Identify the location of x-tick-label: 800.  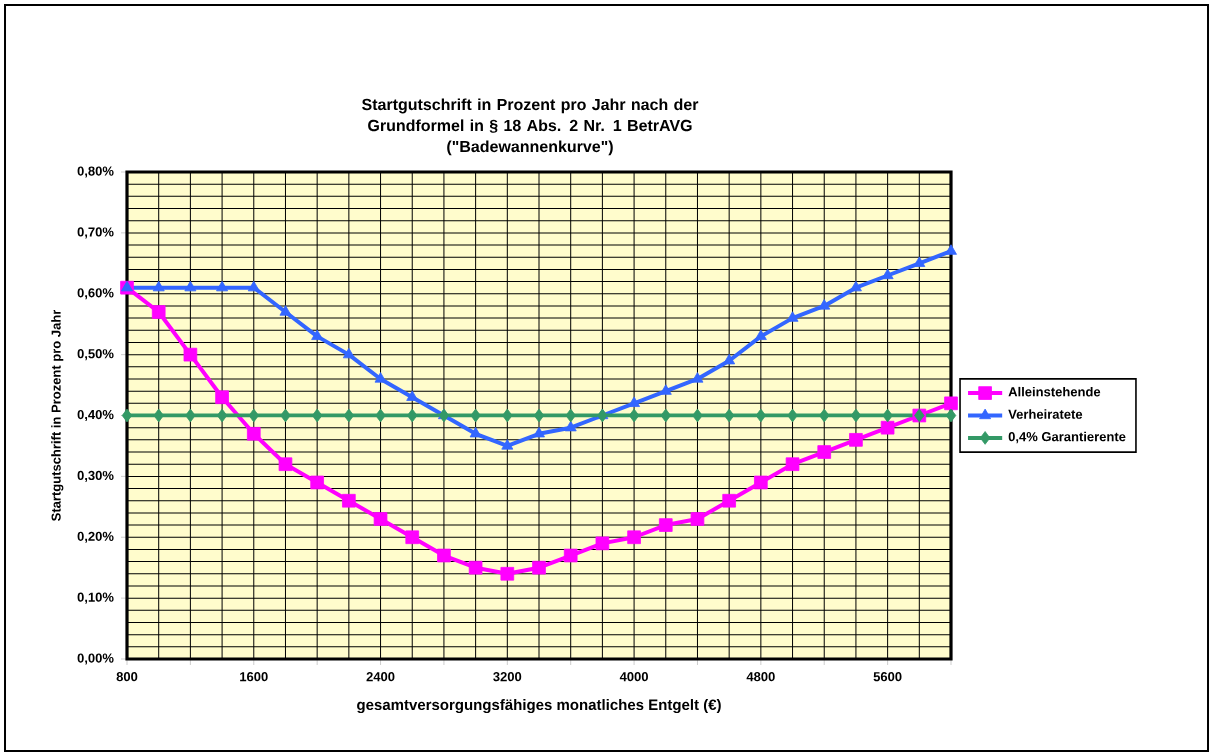
(127, 677).